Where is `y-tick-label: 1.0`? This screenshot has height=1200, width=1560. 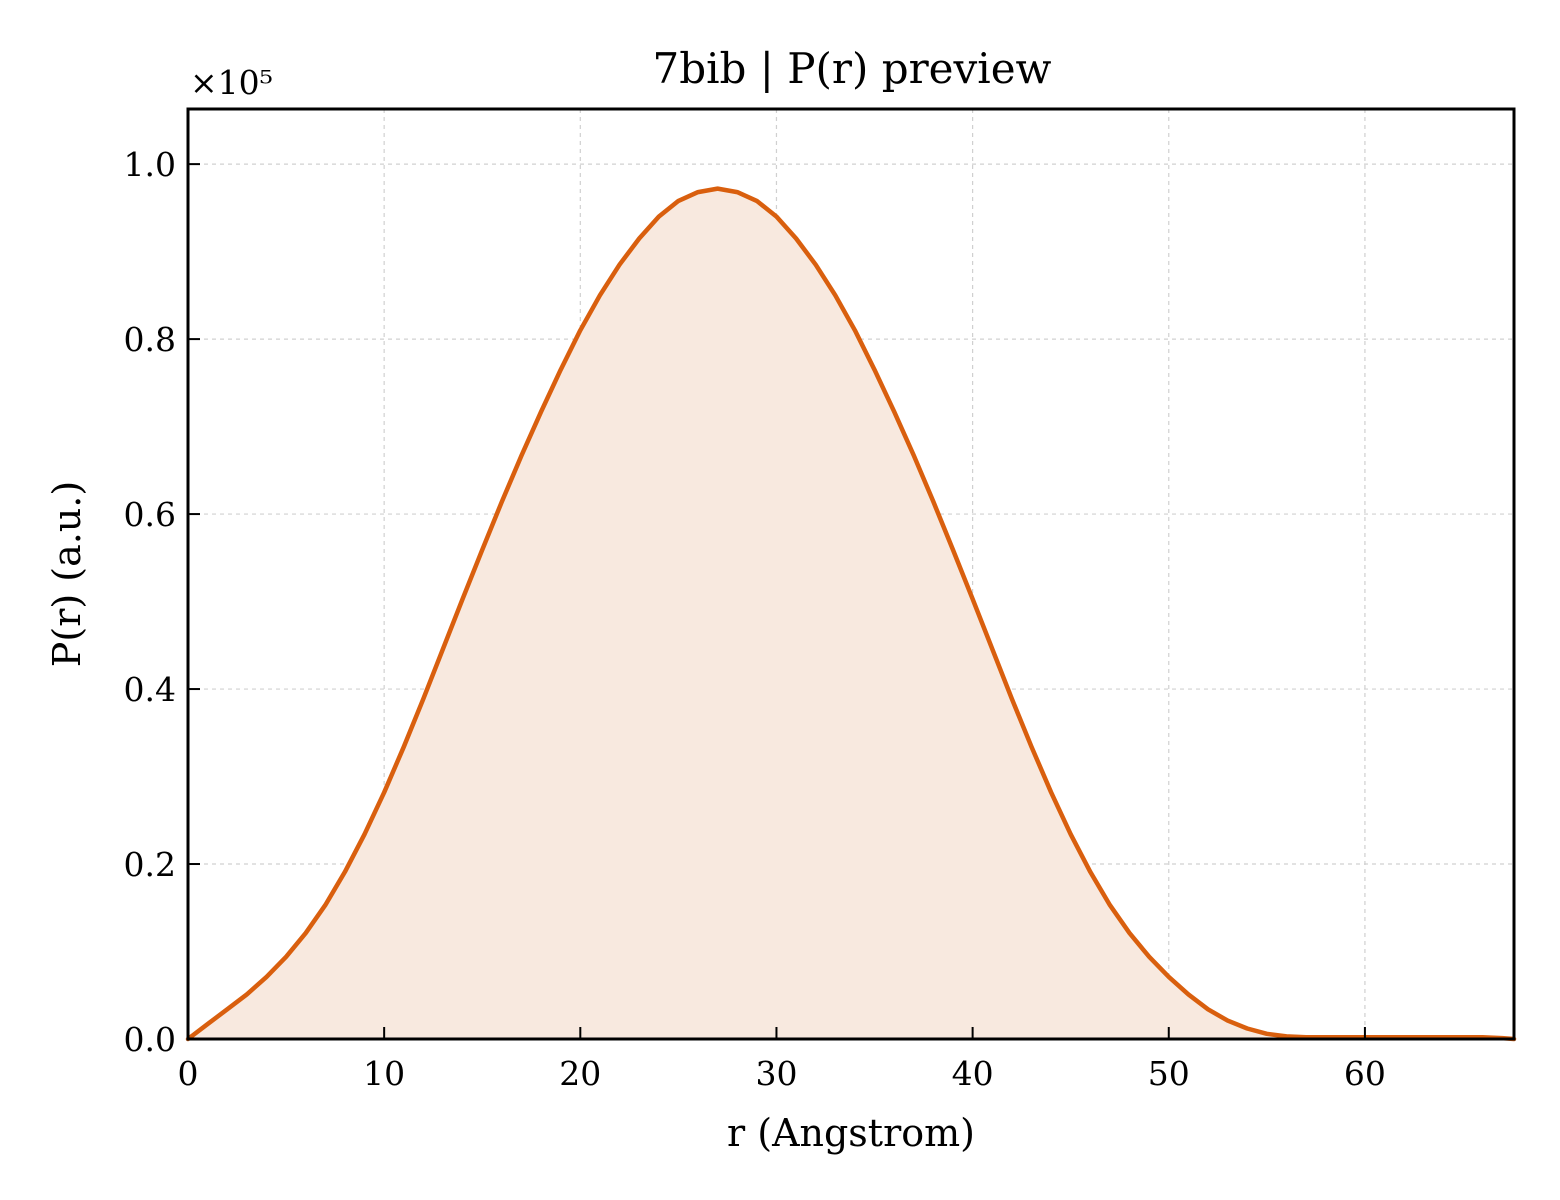
y-tick-label: 1.0 is located at coordinates (150, 164).